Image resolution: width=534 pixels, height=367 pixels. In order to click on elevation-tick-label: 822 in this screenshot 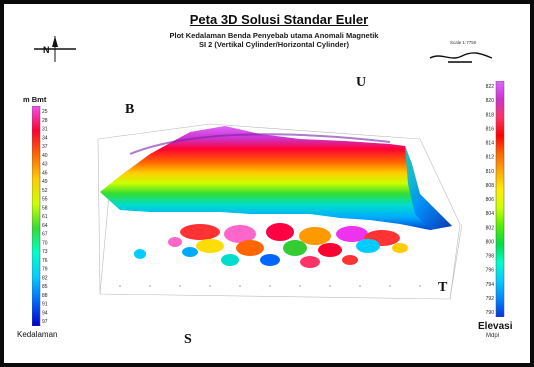, I will do `click(490, 87)`.